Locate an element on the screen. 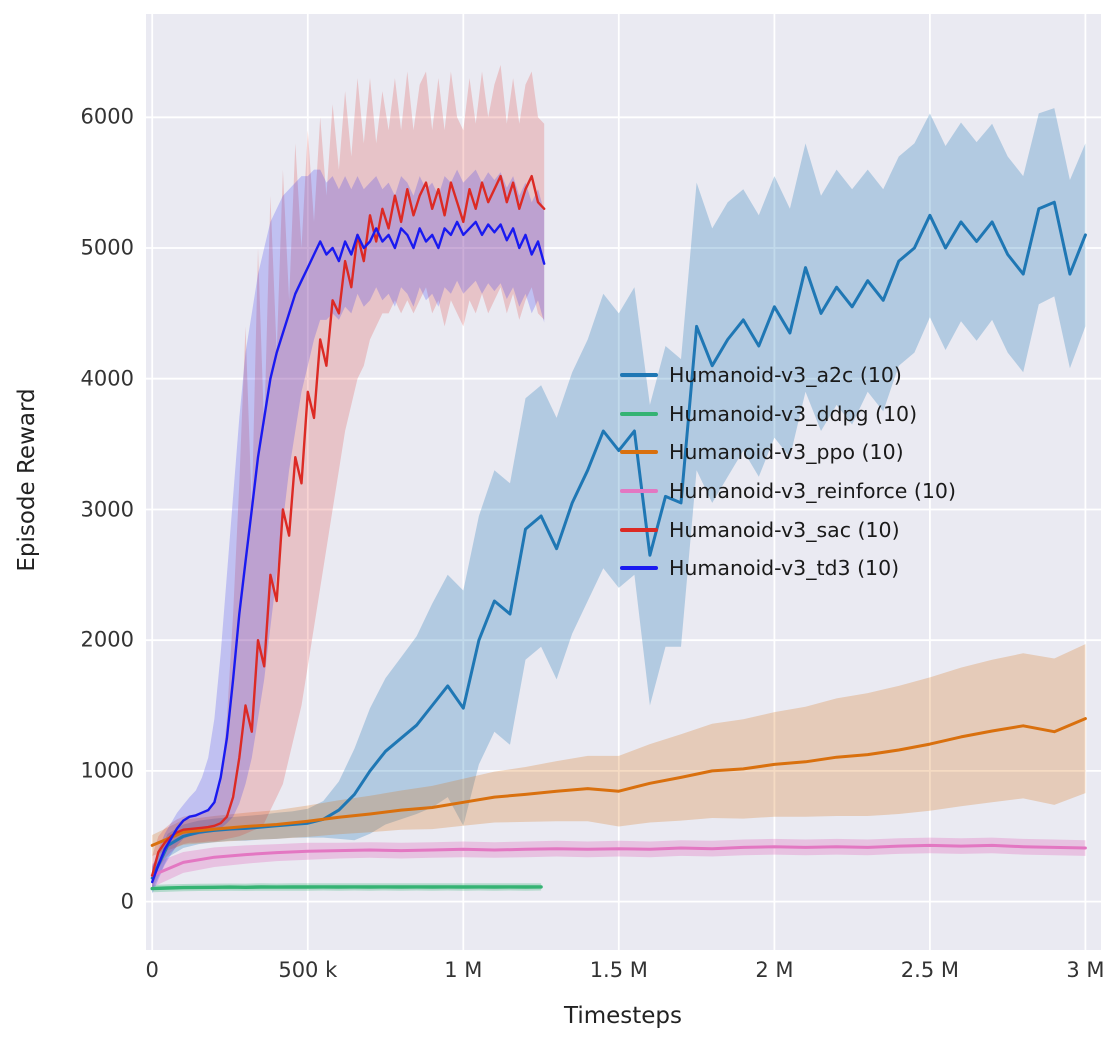  series-line-ddpg is located at coordinates (346, 888).